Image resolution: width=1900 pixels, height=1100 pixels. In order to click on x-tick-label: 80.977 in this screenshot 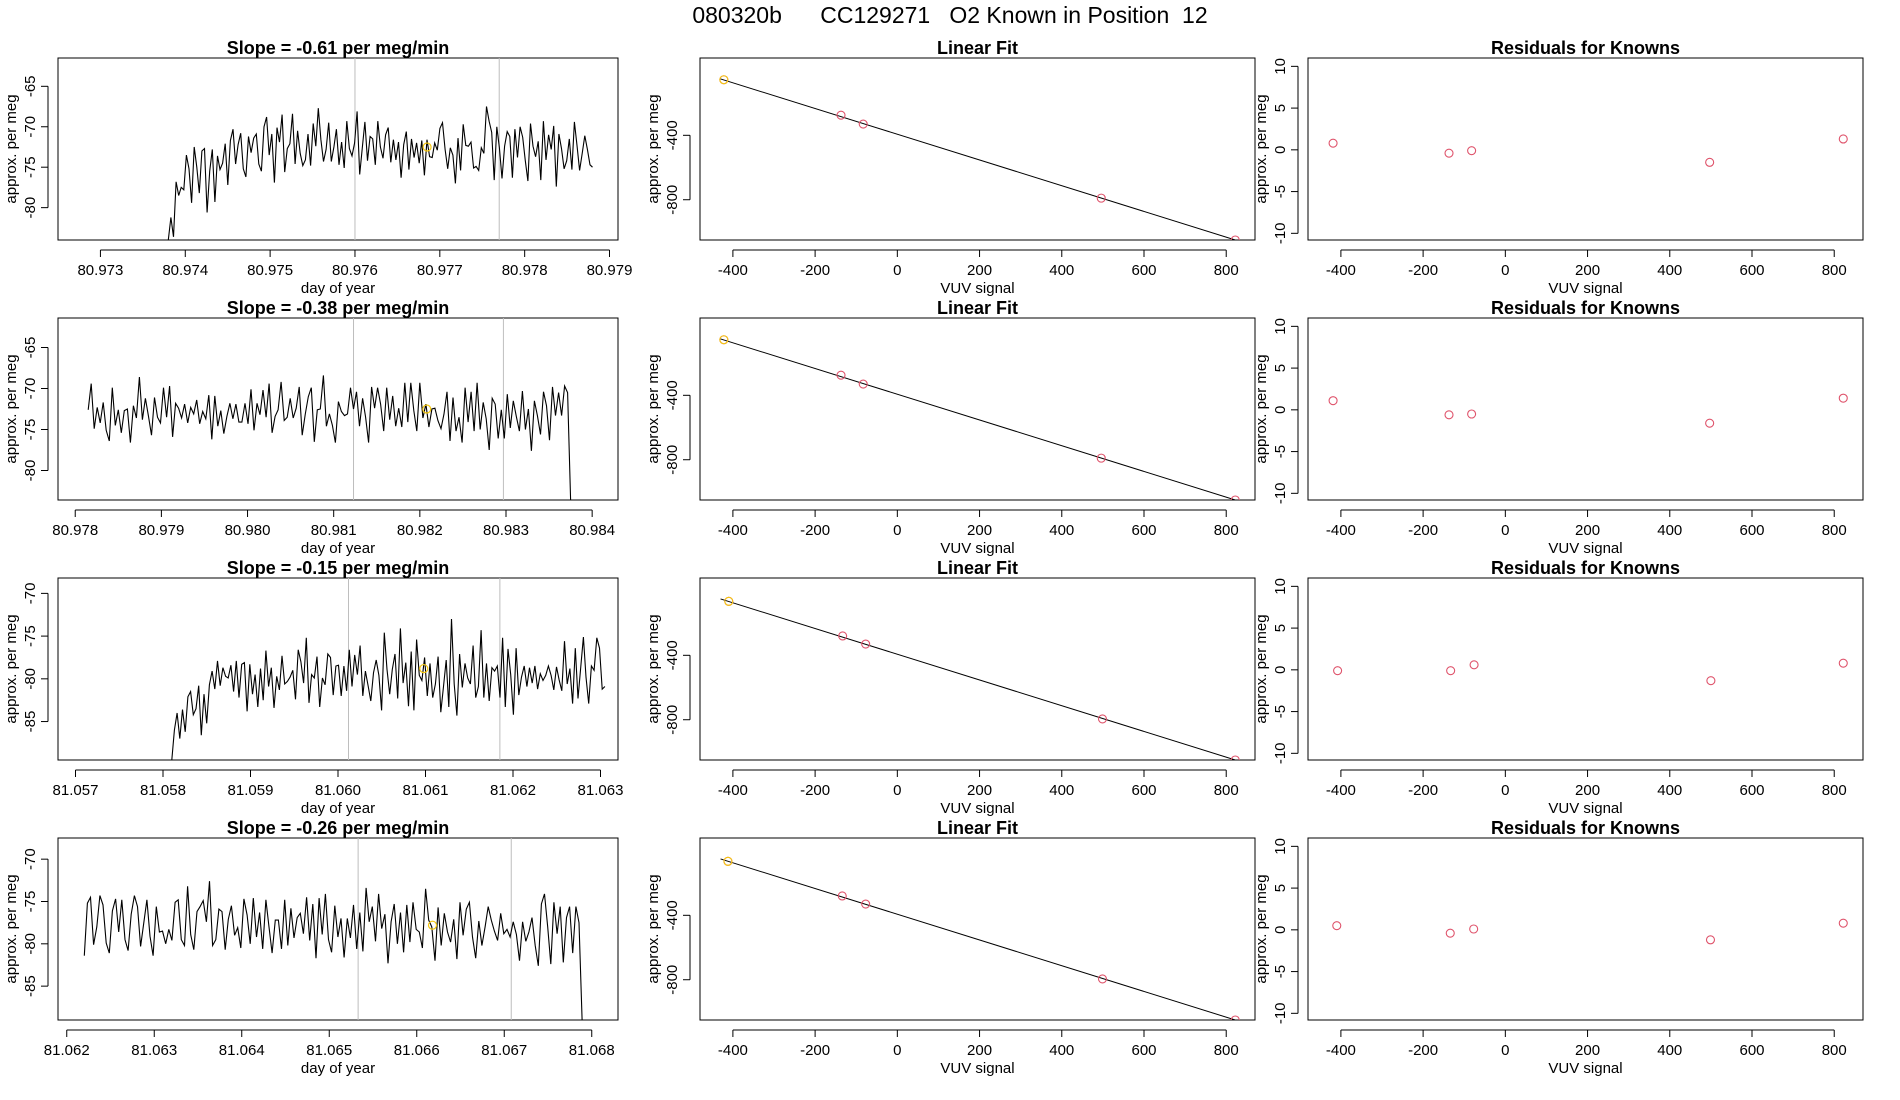, I will do `click(440, 270)`.